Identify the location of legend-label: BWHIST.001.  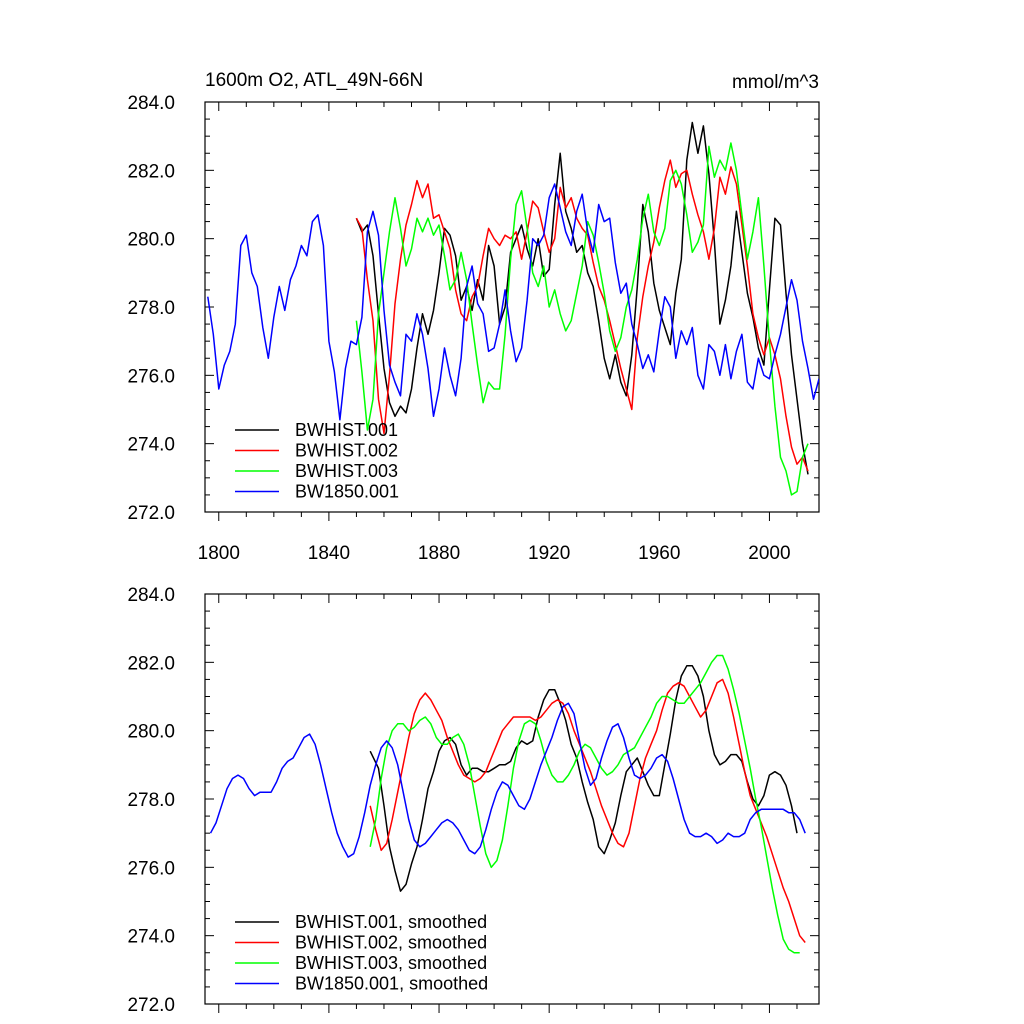
(346, 430).